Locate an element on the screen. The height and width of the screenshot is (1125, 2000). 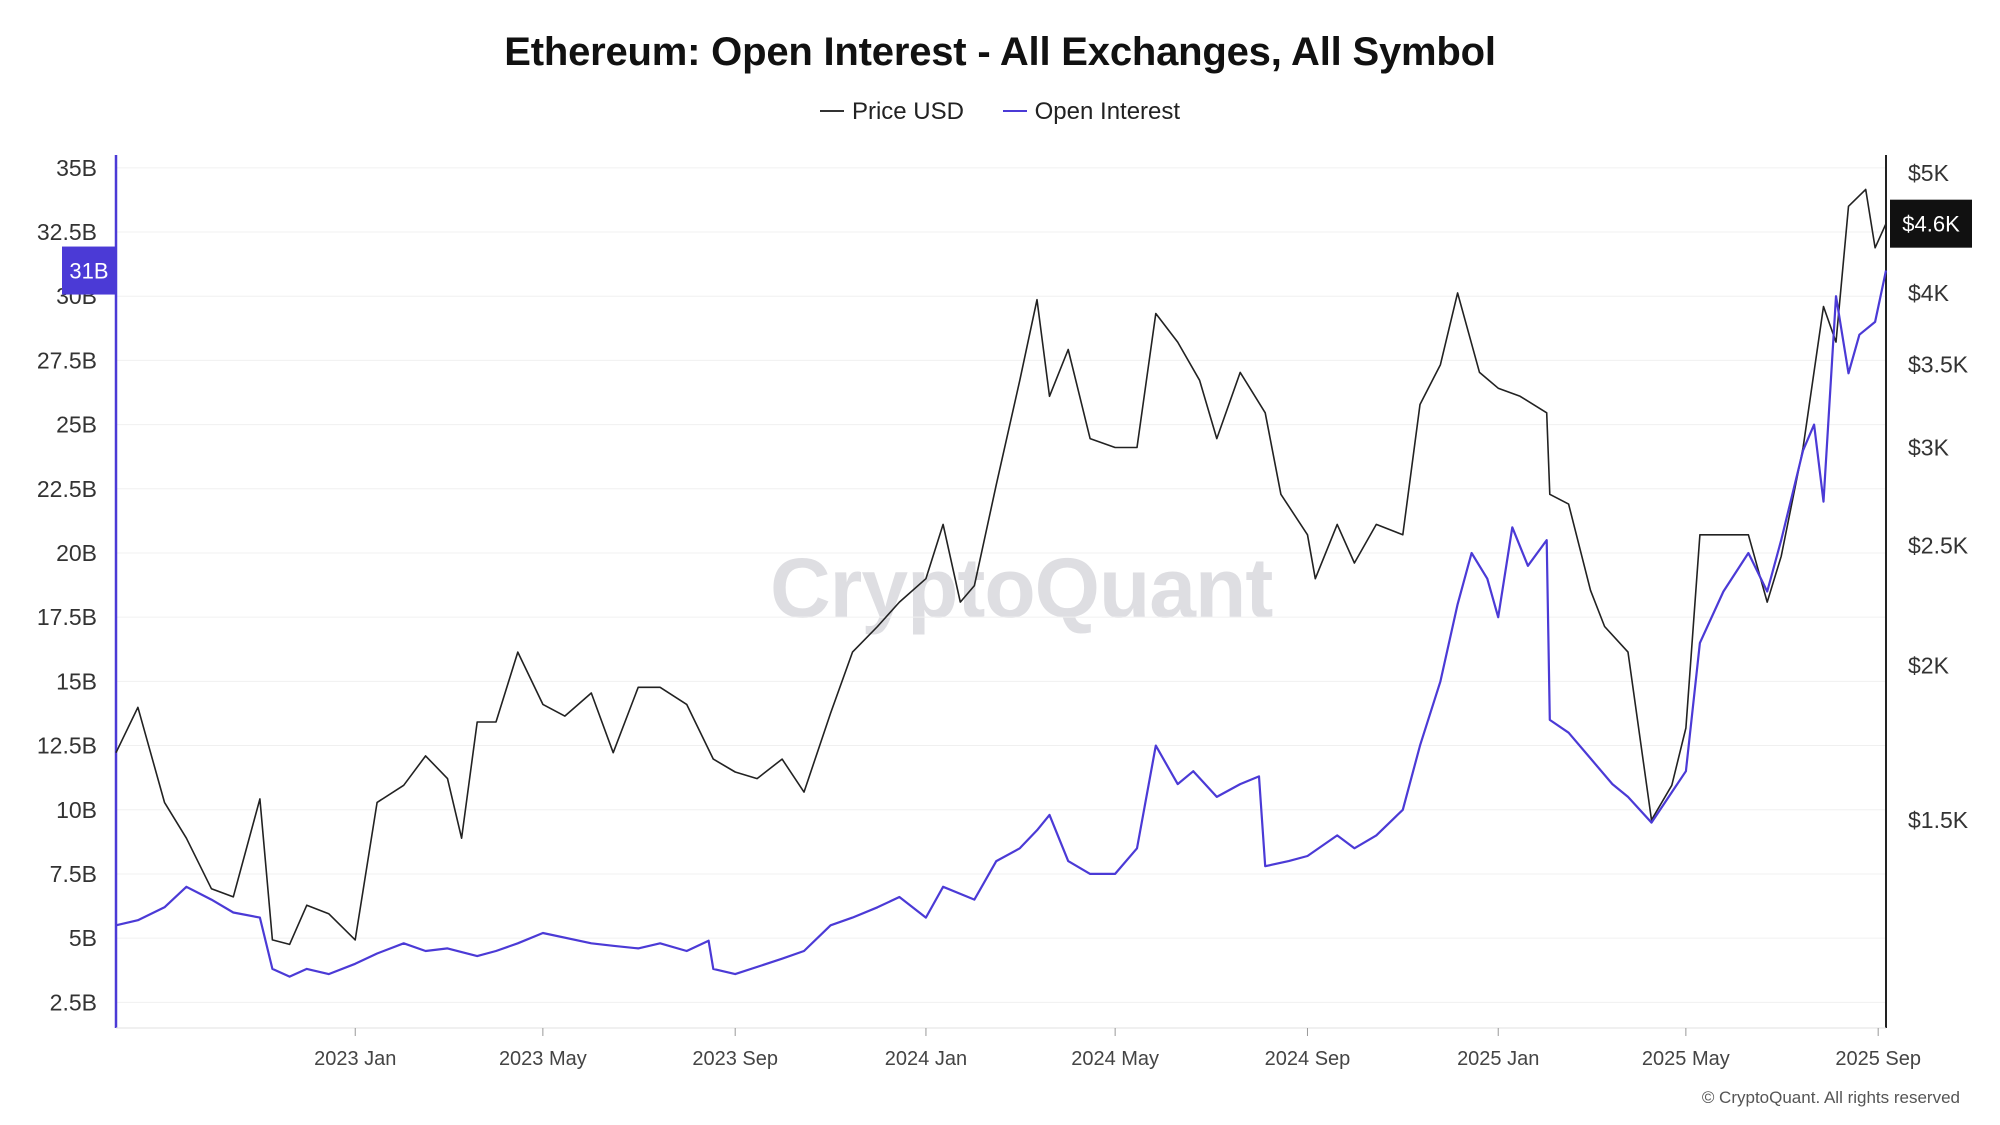
y-right-tick-label: $5K is located at coordinates (1929, 173).